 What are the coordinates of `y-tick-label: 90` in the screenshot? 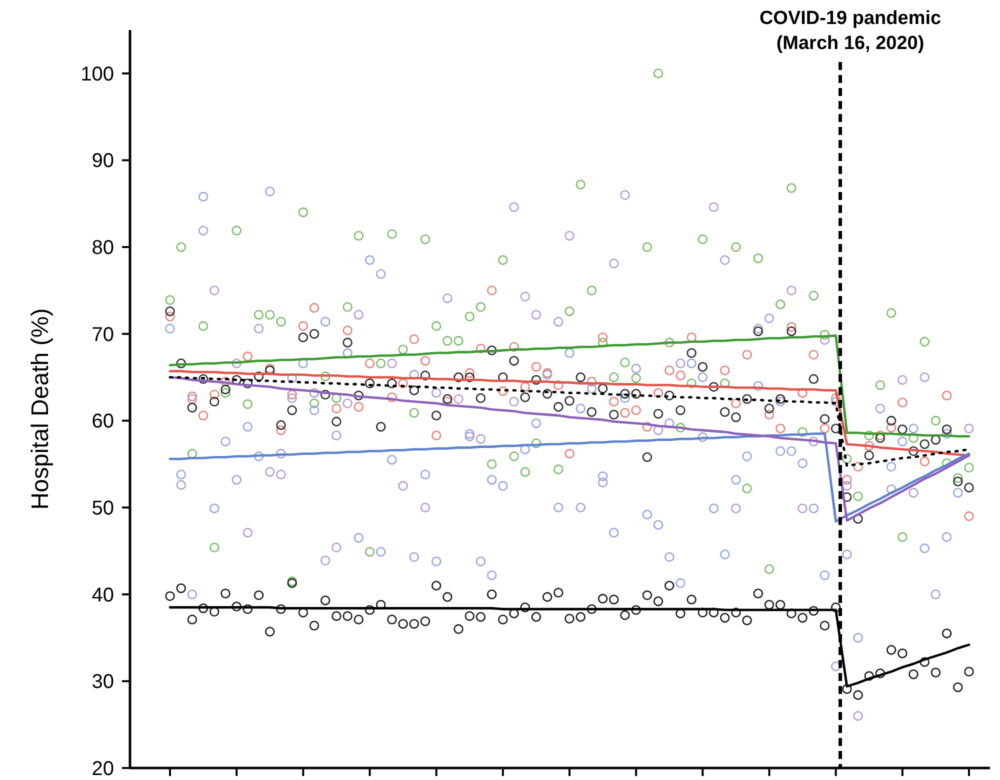 It's located at (103, 161).